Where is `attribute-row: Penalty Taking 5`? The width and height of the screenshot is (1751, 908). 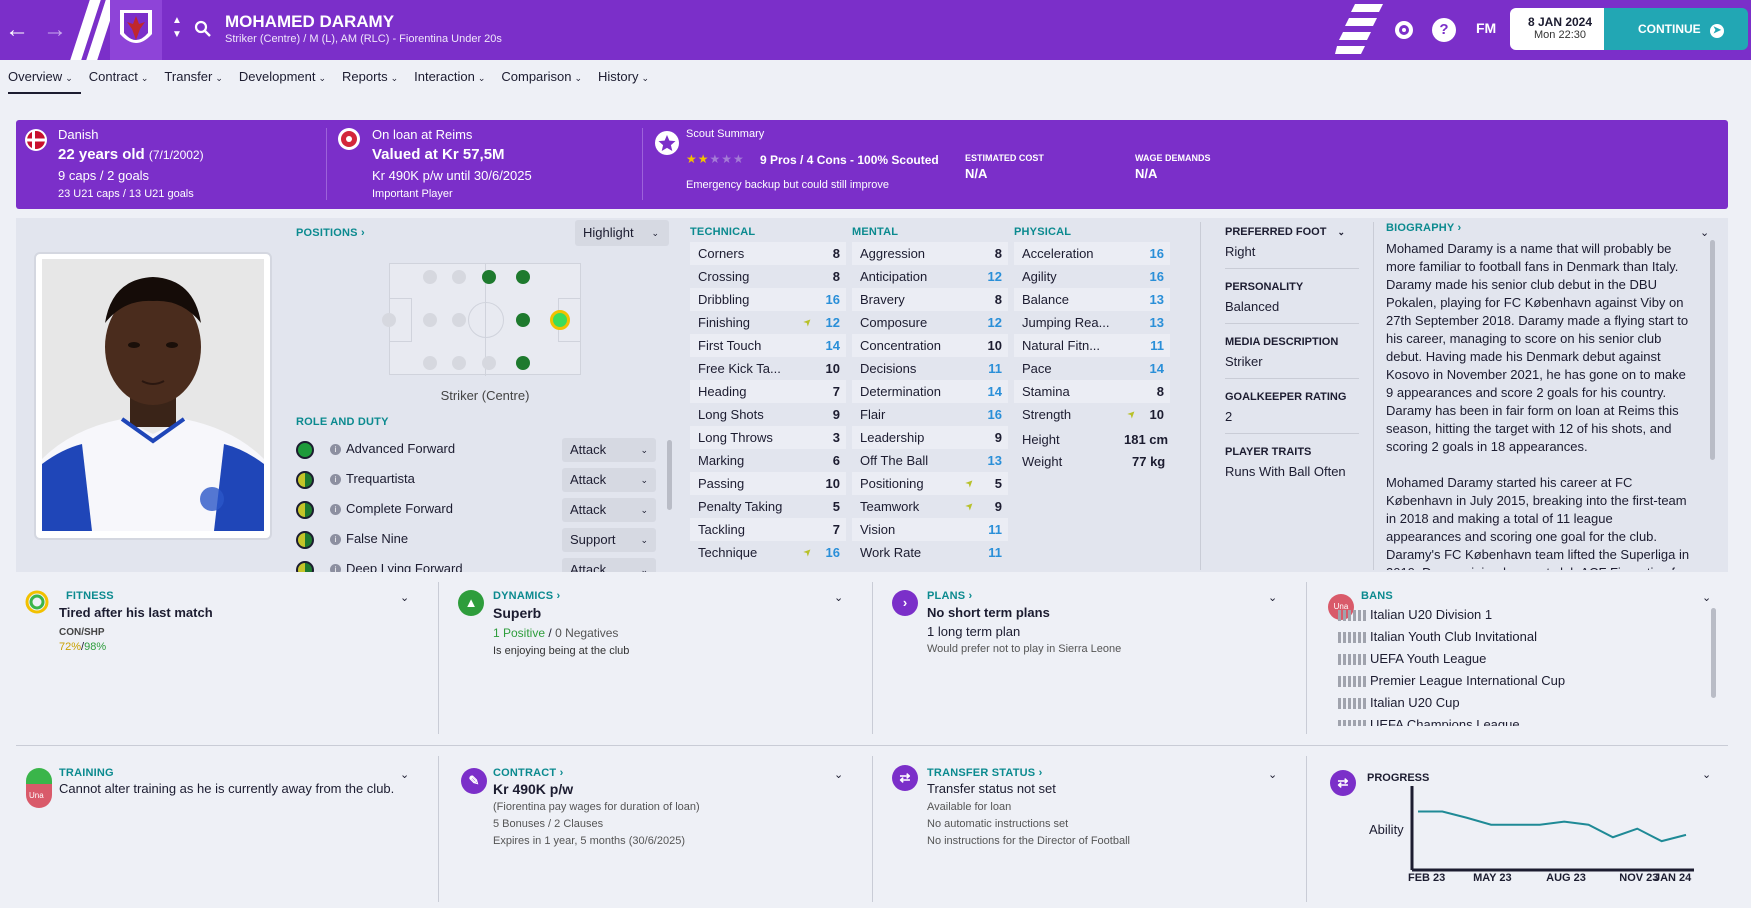
attribute-row: Penalty Taking 5 is located at coordinates (768, 506).